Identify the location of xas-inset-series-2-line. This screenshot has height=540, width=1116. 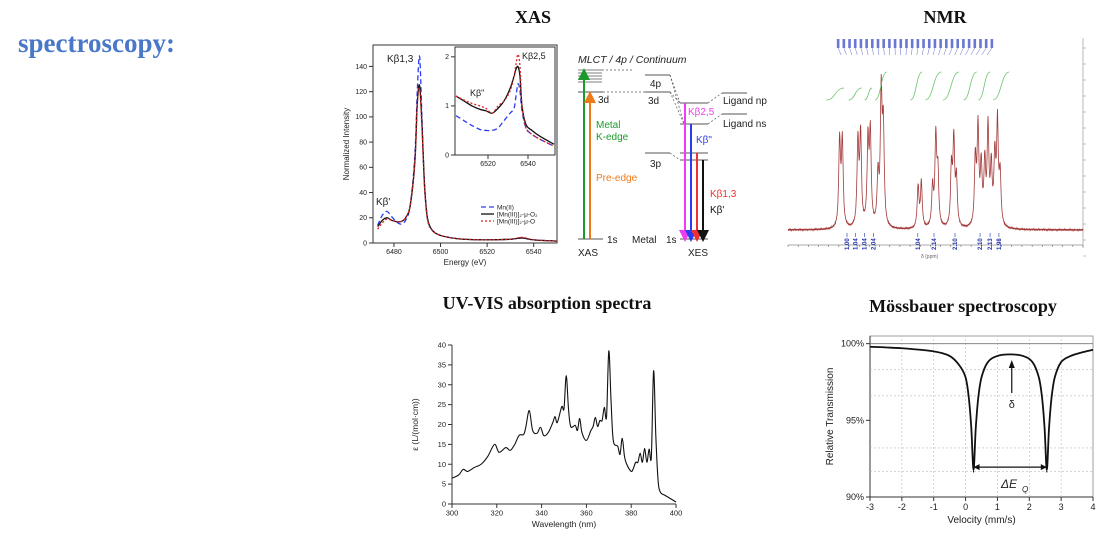
(505, 100).